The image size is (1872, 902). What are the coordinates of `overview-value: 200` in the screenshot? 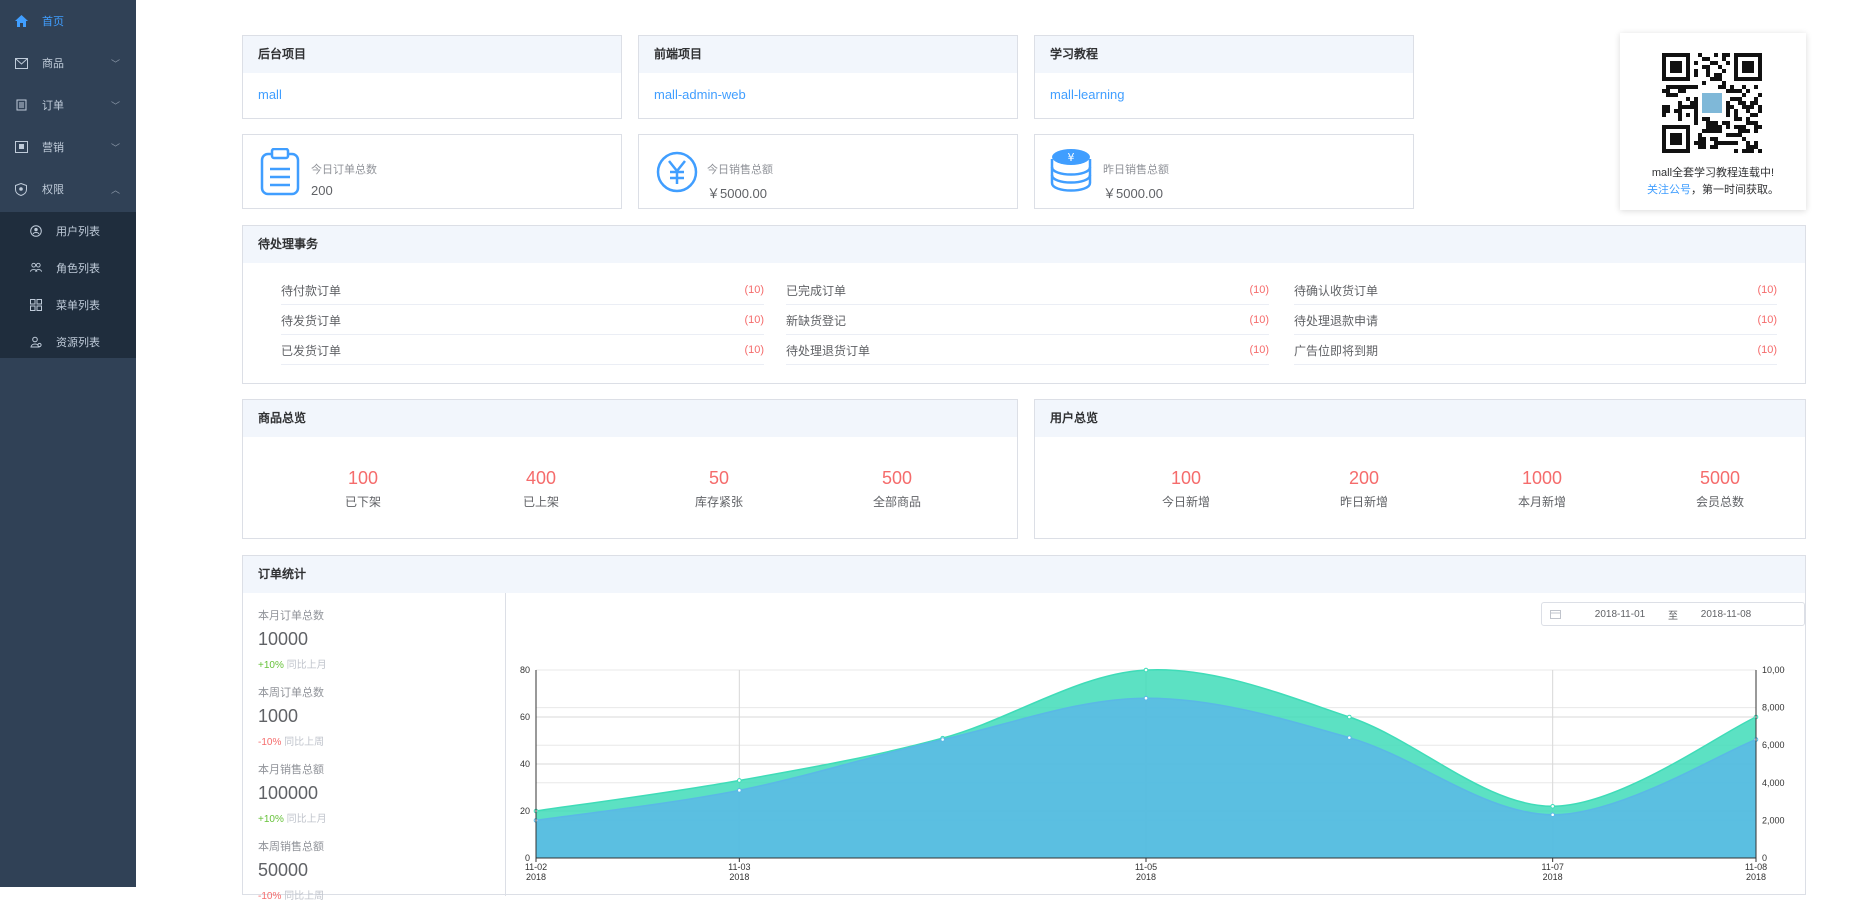 It's located at (1364, 478).